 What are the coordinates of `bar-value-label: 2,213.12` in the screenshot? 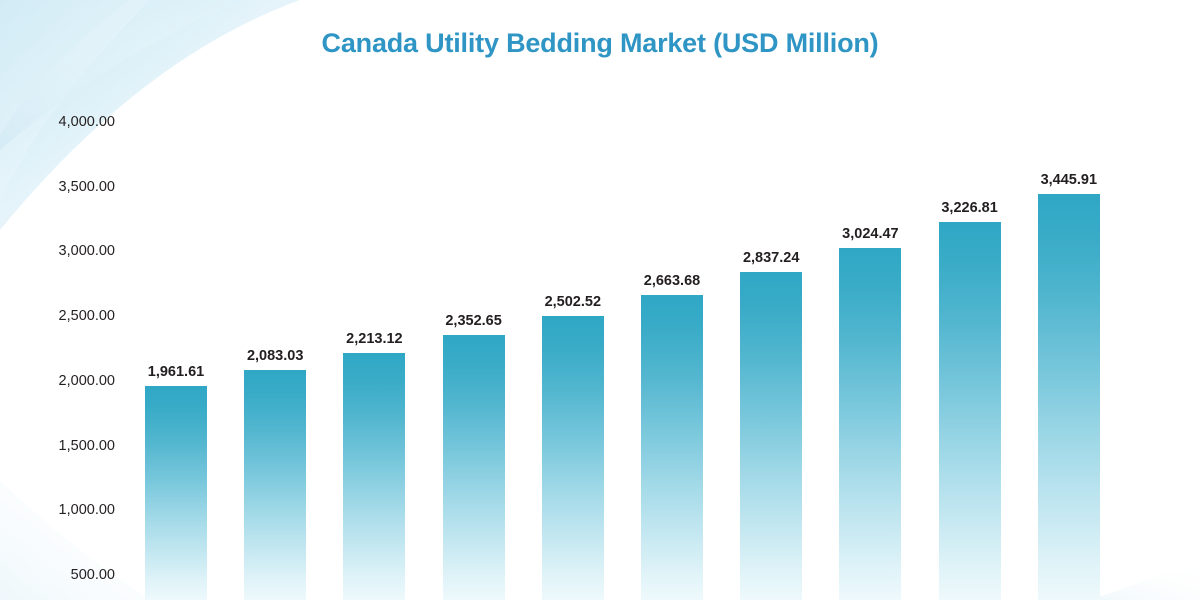 It's located at (374, 339).